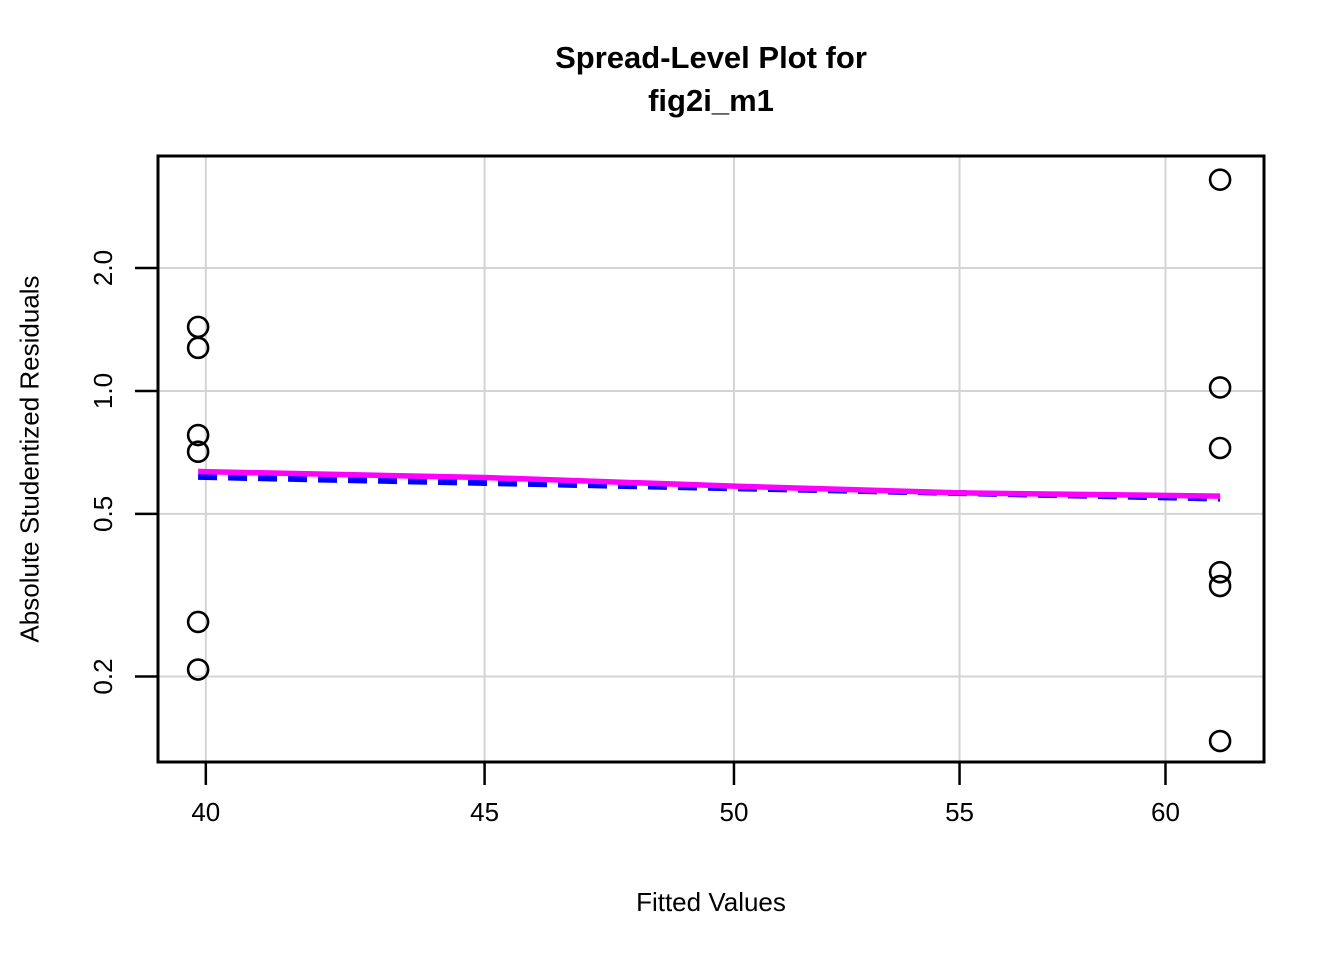 This screenshot has height=960, width=1344. What do you see at coordinates (711, 100) in the screenshot?
I see `chart-title-line-2: fig2i_m1` at bounding box center [711, 100].